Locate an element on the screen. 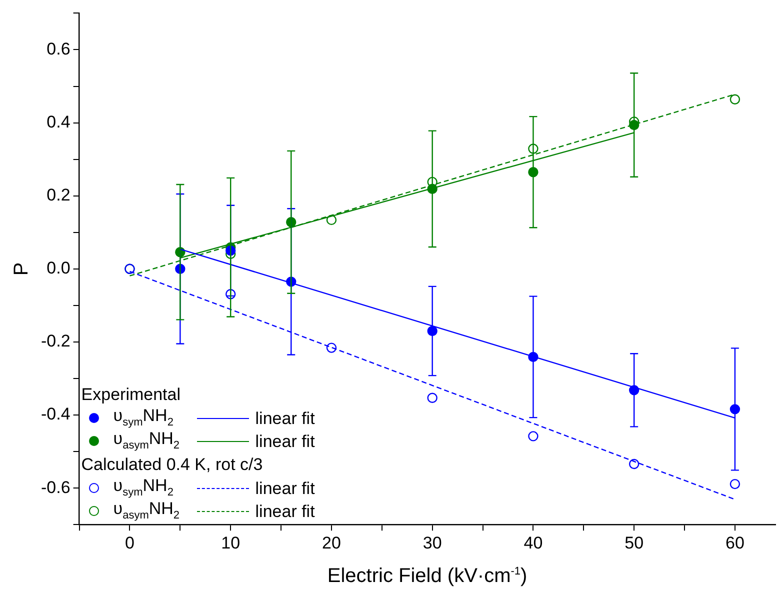  x-tick-label: 50 is located at coordinates (634, 542).